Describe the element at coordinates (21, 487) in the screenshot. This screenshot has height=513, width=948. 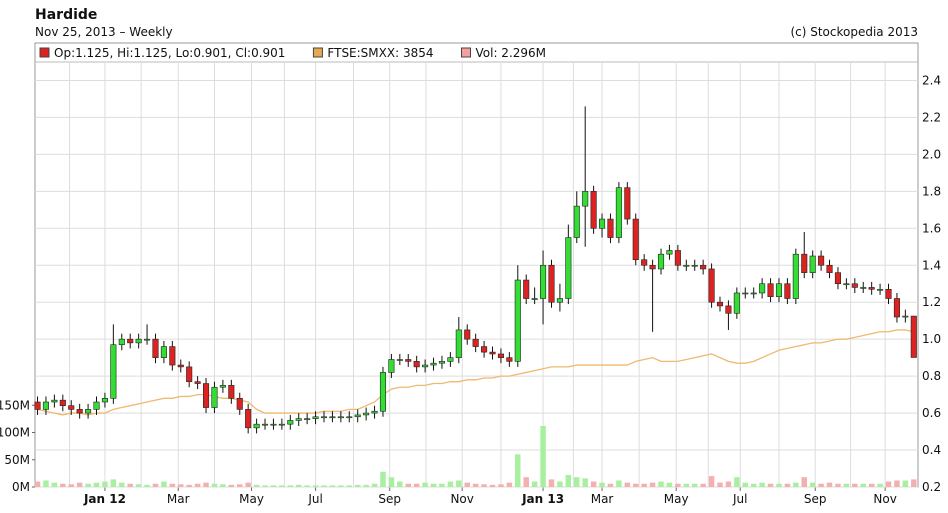
I see `volume-tick-label: 0M` at that location.